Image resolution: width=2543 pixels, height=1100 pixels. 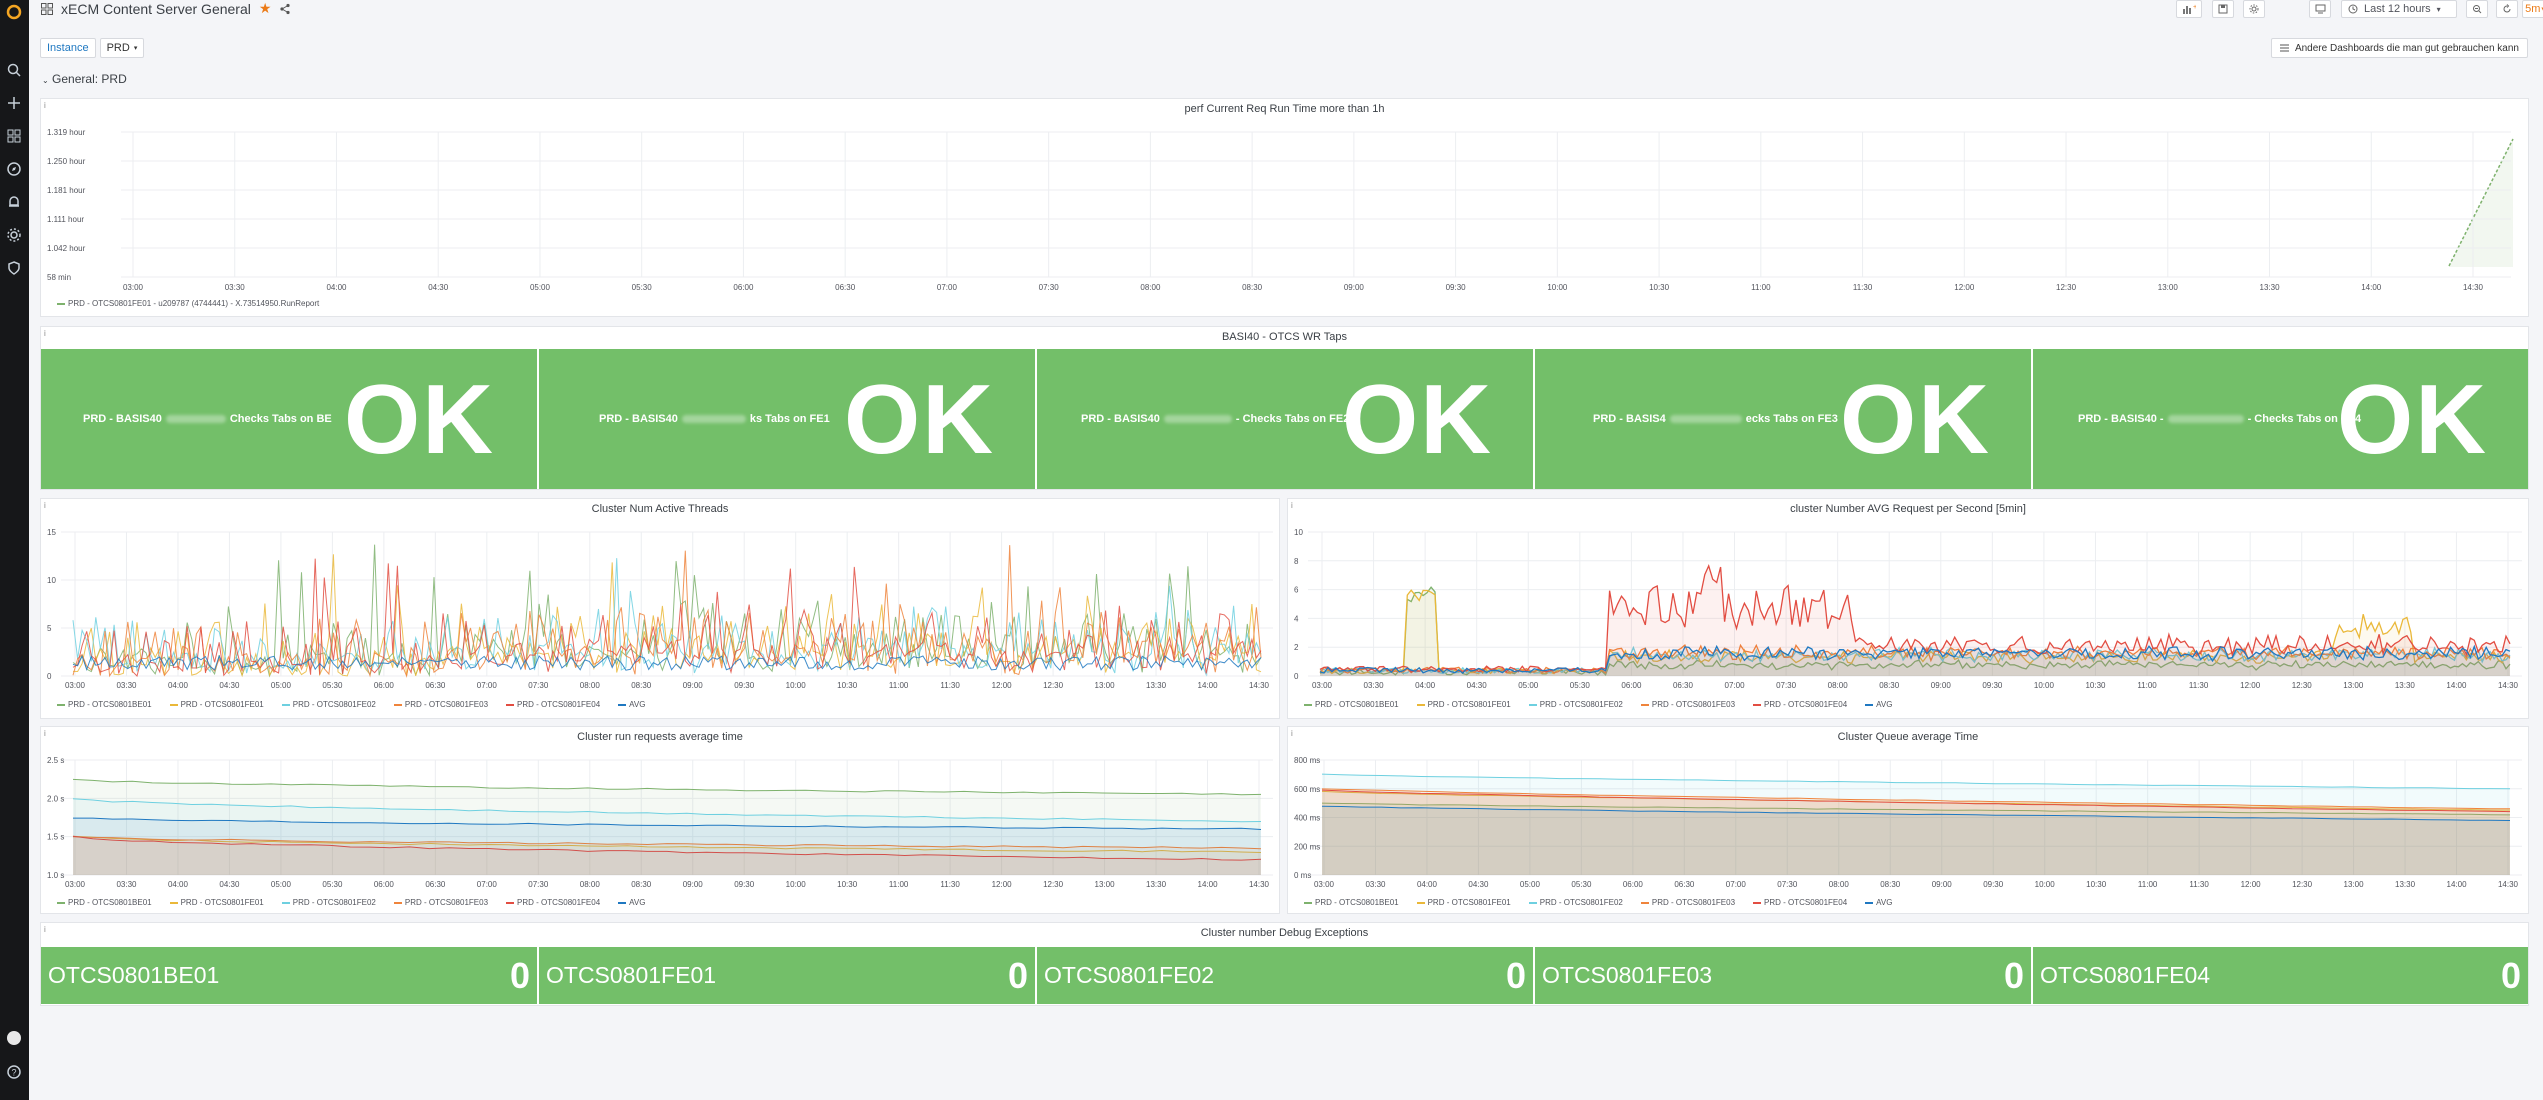 What do you see at coordinates (289, 975) in the screenshot?
I see `debug-exception-tile: OTCS0801BE01 0` at bounding box center [289, 975].